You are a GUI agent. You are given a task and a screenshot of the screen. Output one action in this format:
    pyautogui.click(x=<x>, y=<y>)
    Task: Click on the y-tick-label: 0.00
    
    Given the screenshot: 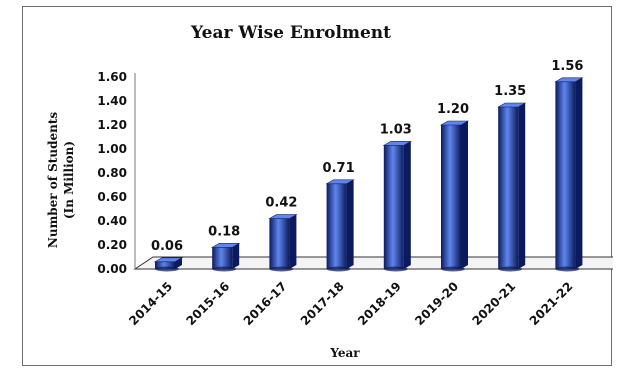 What is the action you would take?
    pyautogui.click(x=112, y=269)
    